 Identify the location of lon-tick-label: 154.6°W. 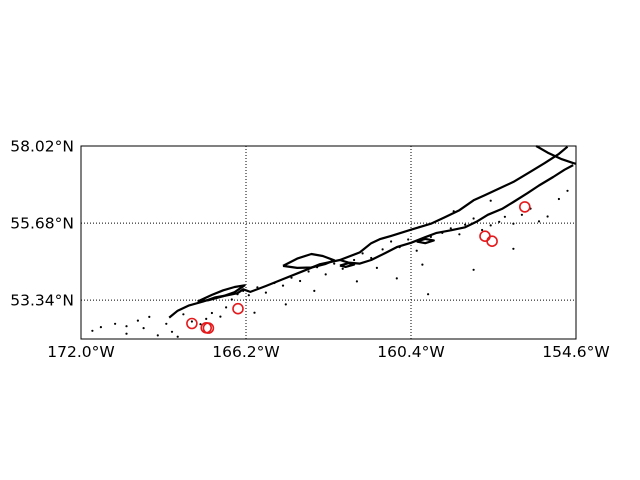
(575, 352).